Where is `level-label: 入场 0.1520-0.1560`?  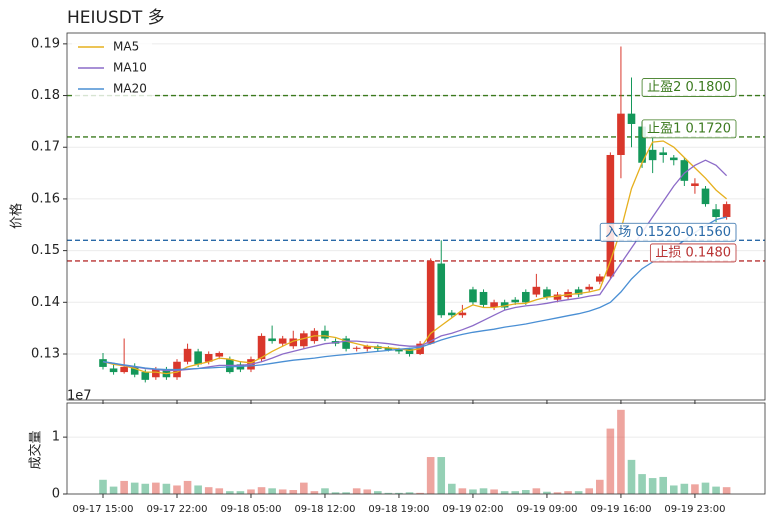 level-label: 入场 0.1520-0.1560 is located at coordinates (668, 232).